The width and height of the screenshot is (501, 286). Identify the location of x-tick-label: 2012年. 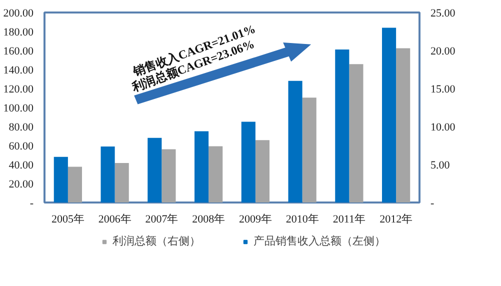
(396, 220).